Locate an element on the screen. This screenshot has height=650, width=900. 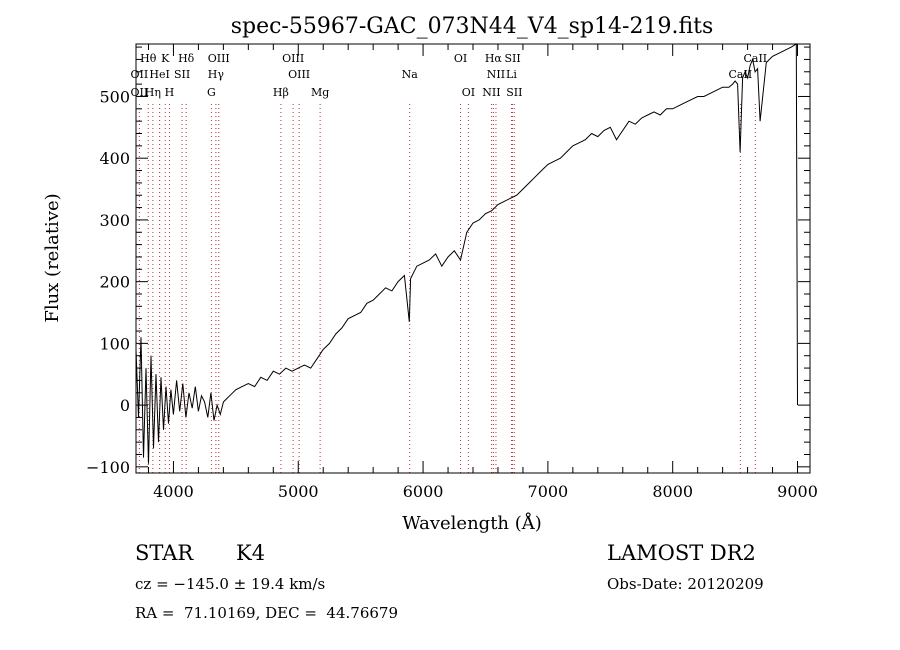
y-tick-label: 400 is located at coordinates (114, 158).